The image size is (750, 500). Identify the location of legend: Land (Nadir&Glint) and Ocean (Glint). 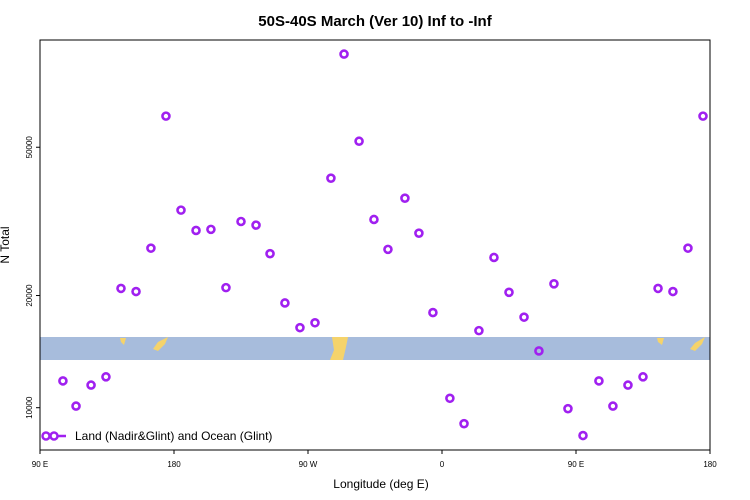
(156, 436).